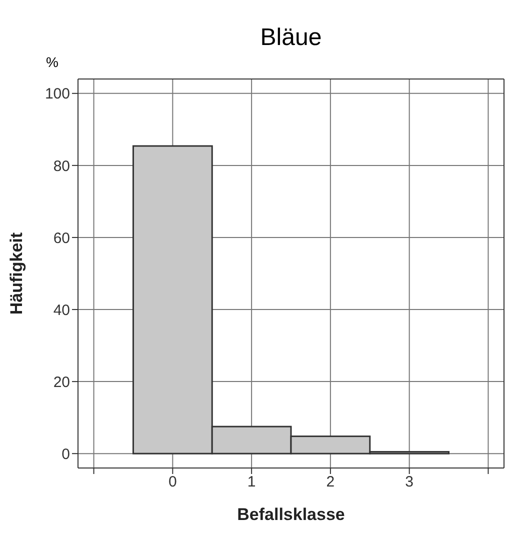  I want to click on y-tick-label: 40, so click(61, 310).